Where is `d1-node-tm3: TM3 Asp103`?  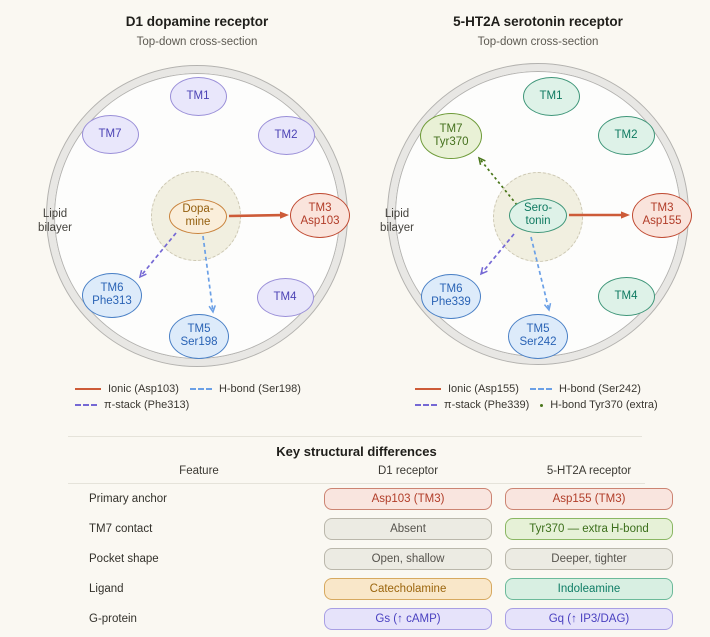
d1-node-tm3: TM3 Asp103 is located at coordinates (320, 215).